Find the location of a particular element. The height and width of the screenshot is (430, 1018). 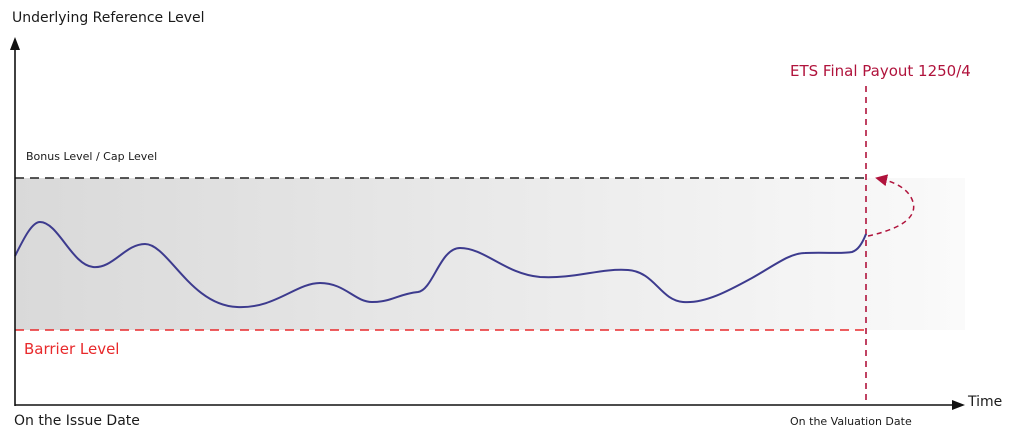

barrier-level-label: Barrier Level is located at coordinates (71, 349).